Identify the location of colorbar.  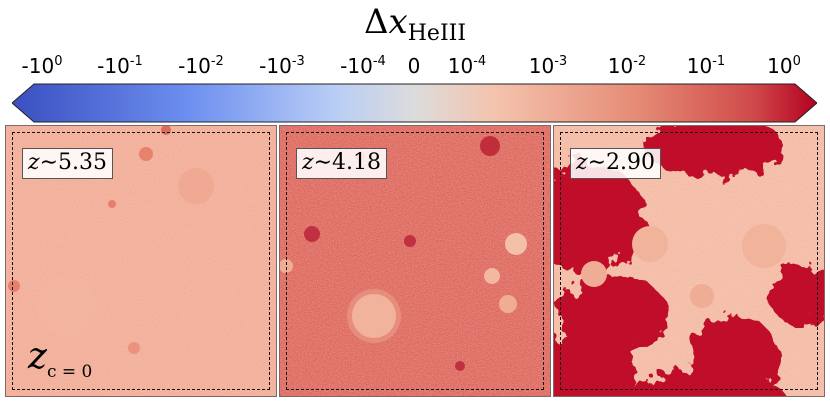
(414, 103).